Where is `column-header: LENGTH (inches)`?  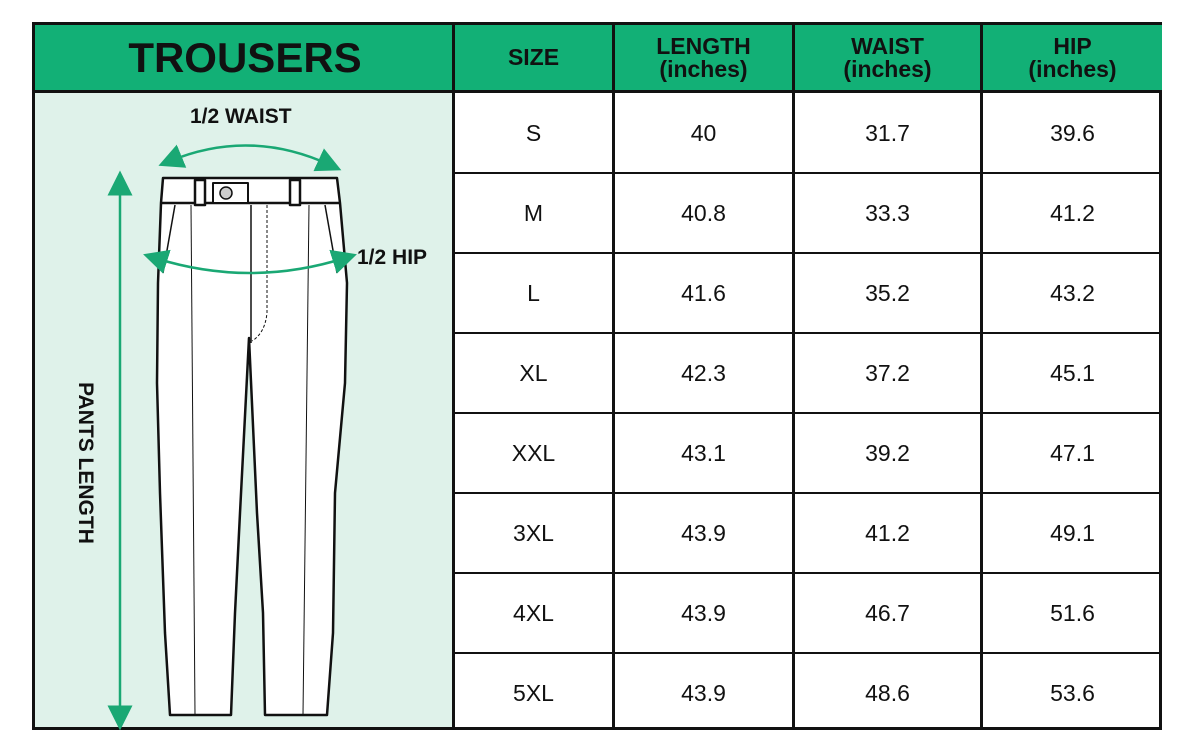 column-header: LENGTH (inches) is located at coordinates (703, 59).